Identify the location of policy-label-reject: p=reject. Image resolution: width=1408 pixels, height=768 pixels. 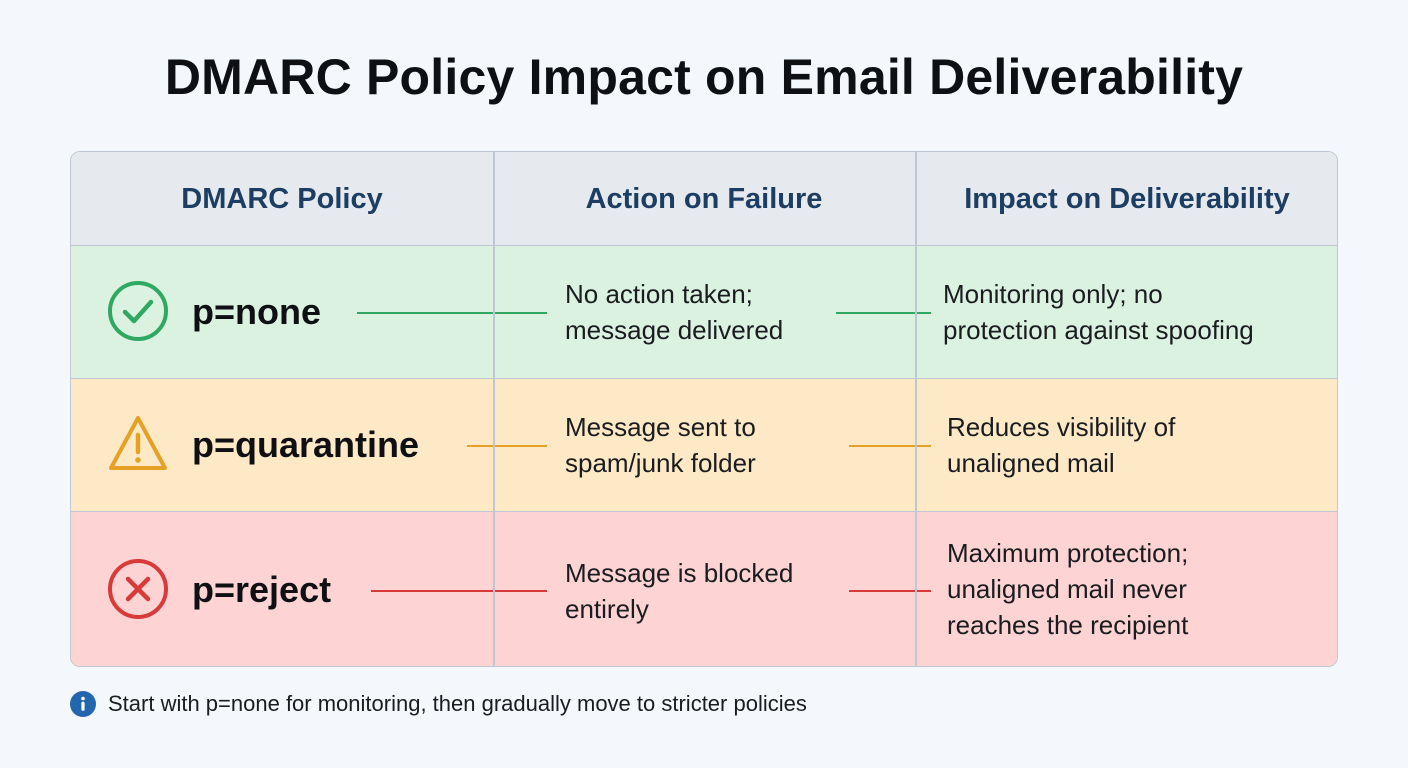
(262, 589).